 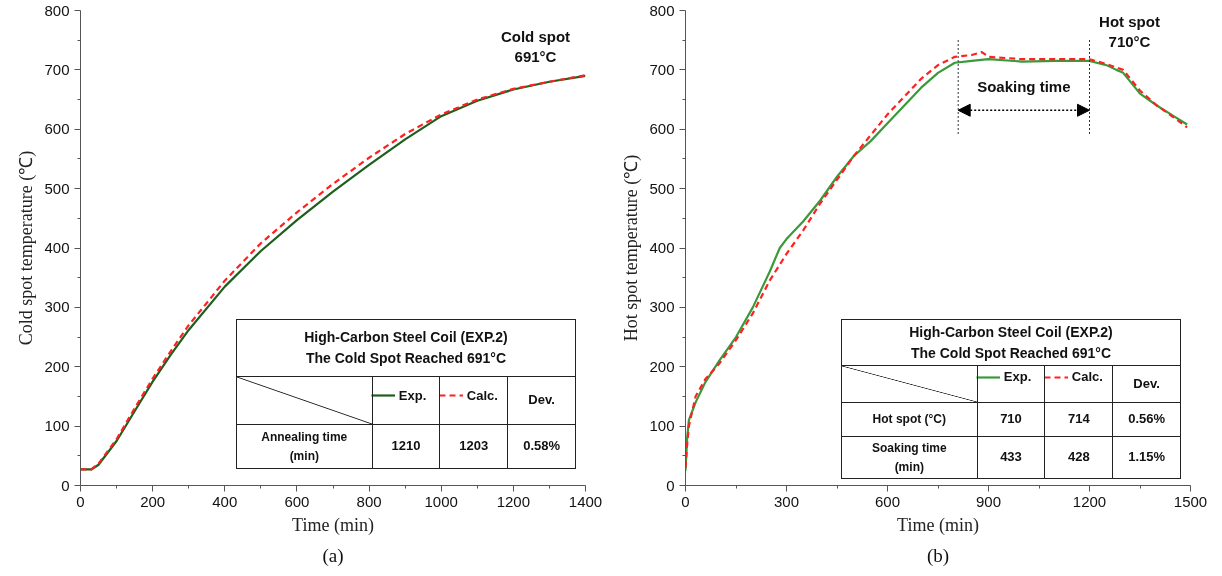 I want to click on x-tick-label: 200, so click(x=153, y=501).